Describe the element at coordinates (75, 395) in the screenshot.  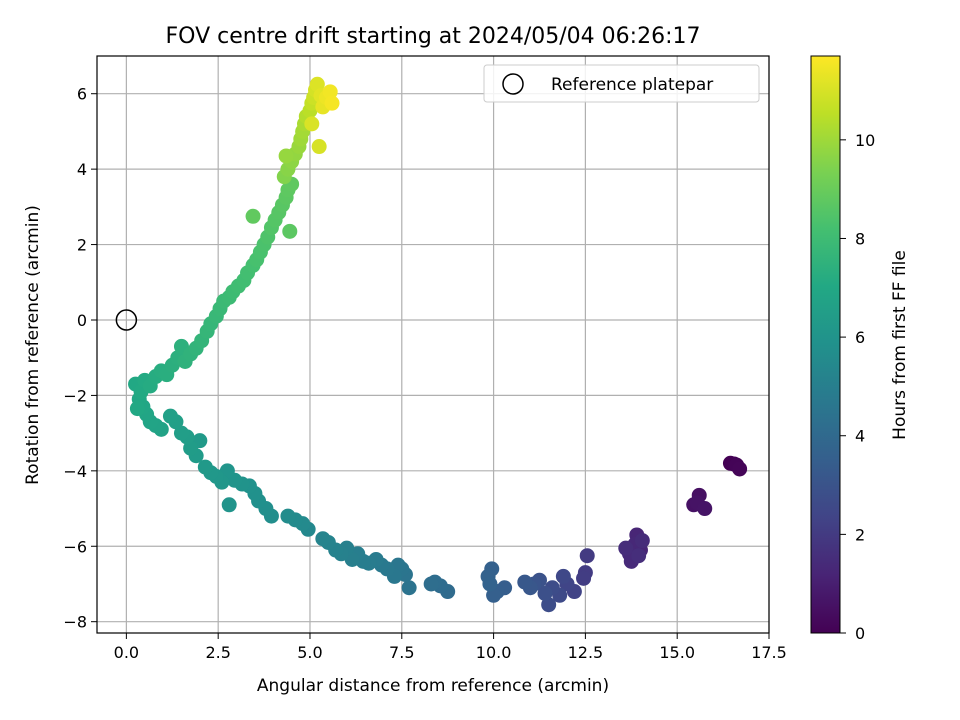
I see `y-tick-label: −2` at that location.